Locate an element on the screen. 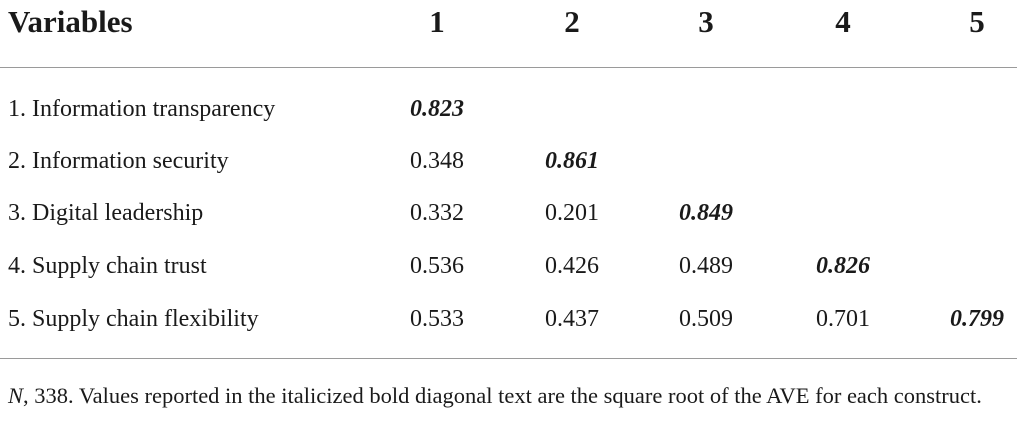  row-label: 3. Digital leadership is located at coordinates (106, 213).